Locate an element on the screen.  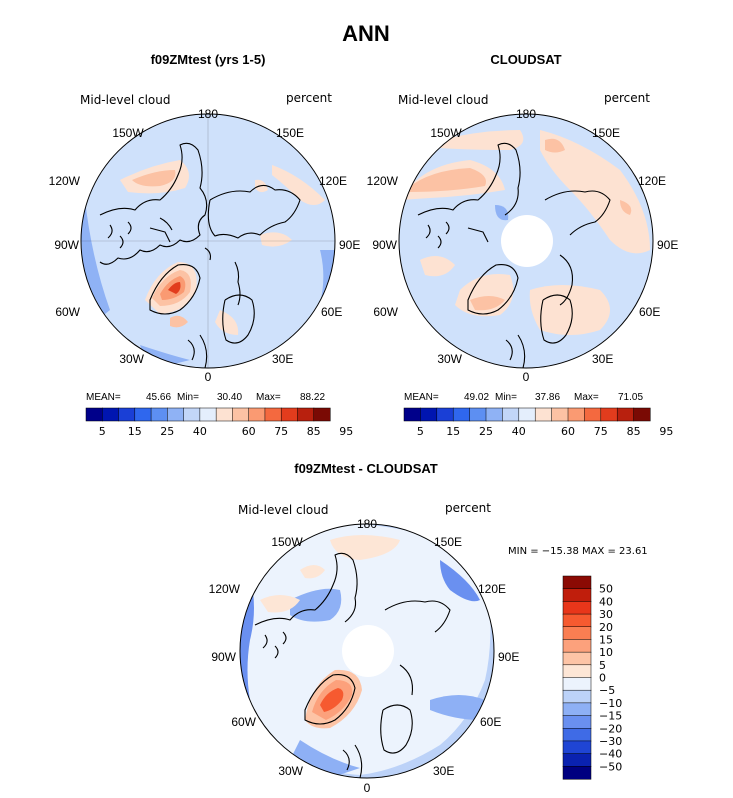
panel-difference-subtitle: f09ZMtest - CLOUDSAT is located at coordinates (366, 468).